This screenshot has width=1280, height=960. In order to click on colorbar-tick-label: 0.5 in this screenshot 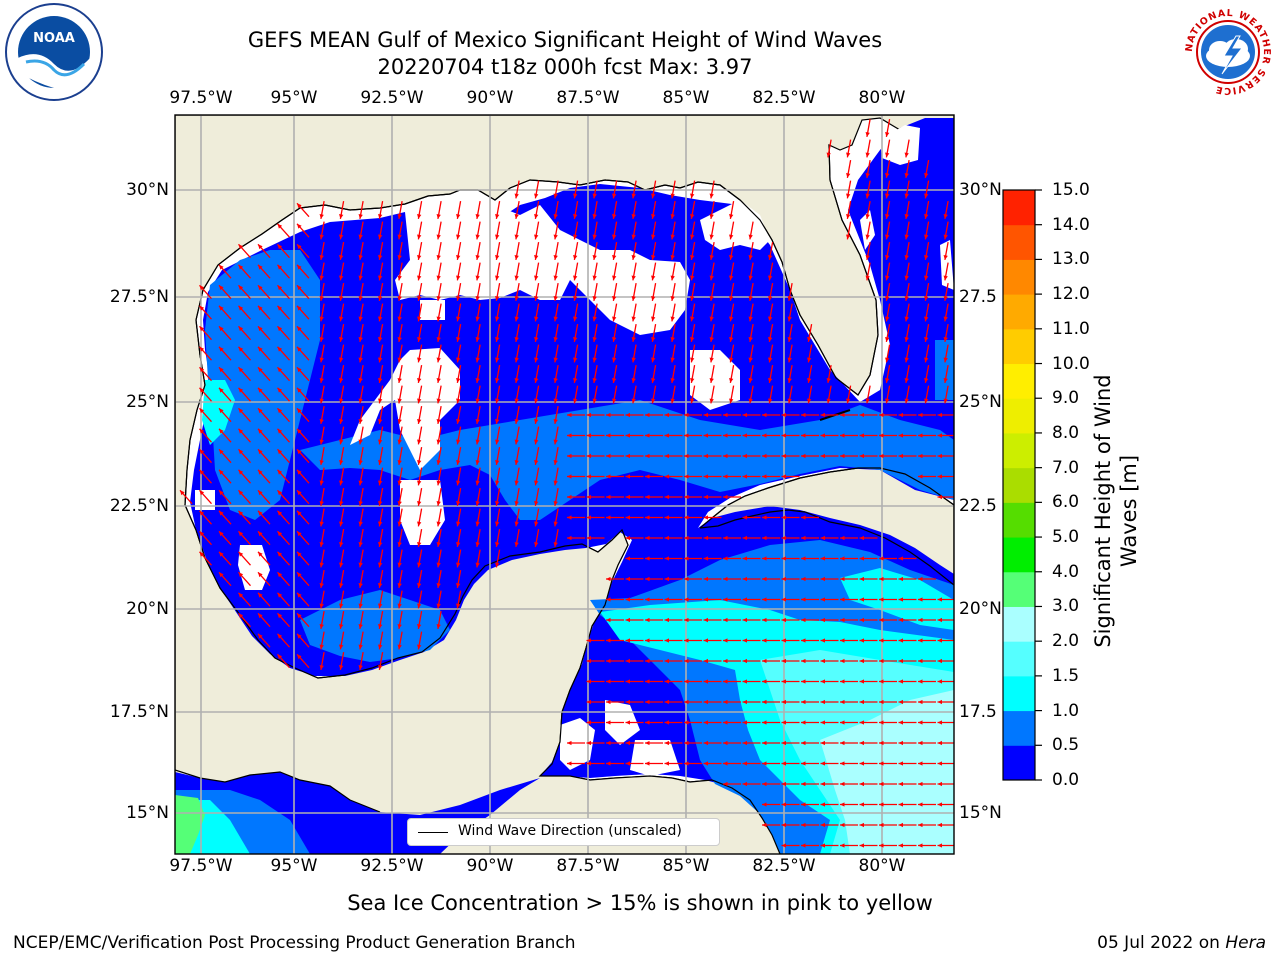, I will do `click(1066, 745)`.